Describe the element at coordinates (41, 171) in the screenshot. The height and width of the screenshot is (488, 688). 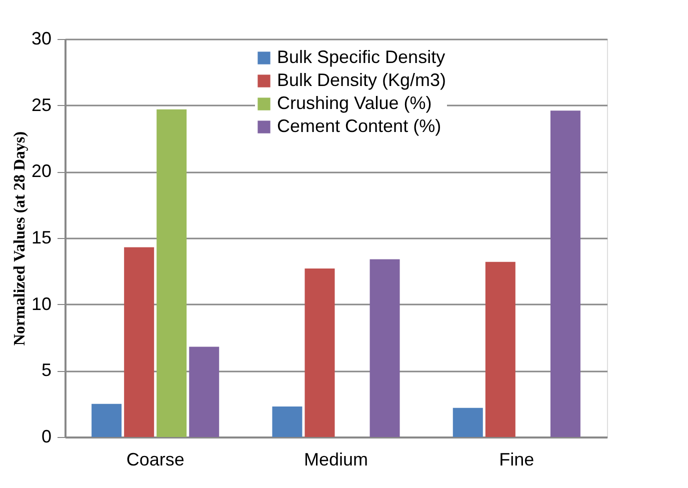
I see `y-tick-label: 20` at that location.